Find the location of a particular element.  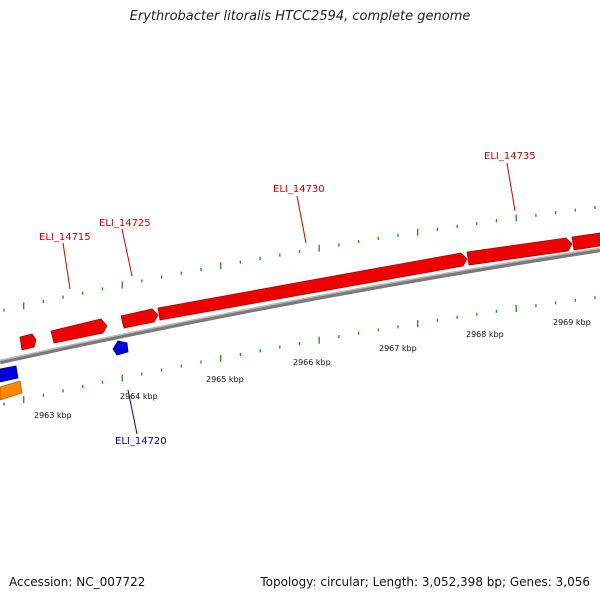

scale-label-2964: 2964 kbp is located at coordinates (139, 396).